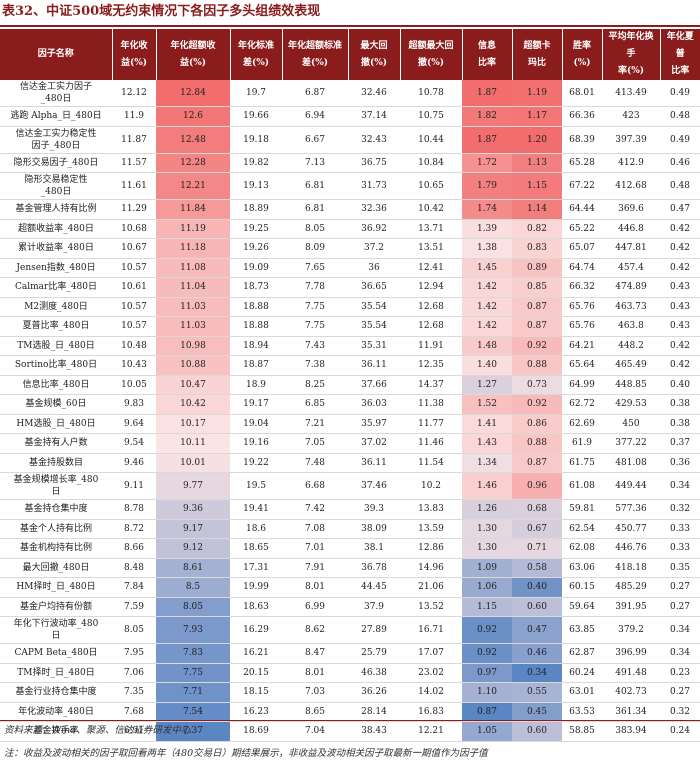 This screenshot has height=772, width=700. Describe the element at coordinates (431, 209) in the screenshot. I see `value-cell: 10.42` at that location.